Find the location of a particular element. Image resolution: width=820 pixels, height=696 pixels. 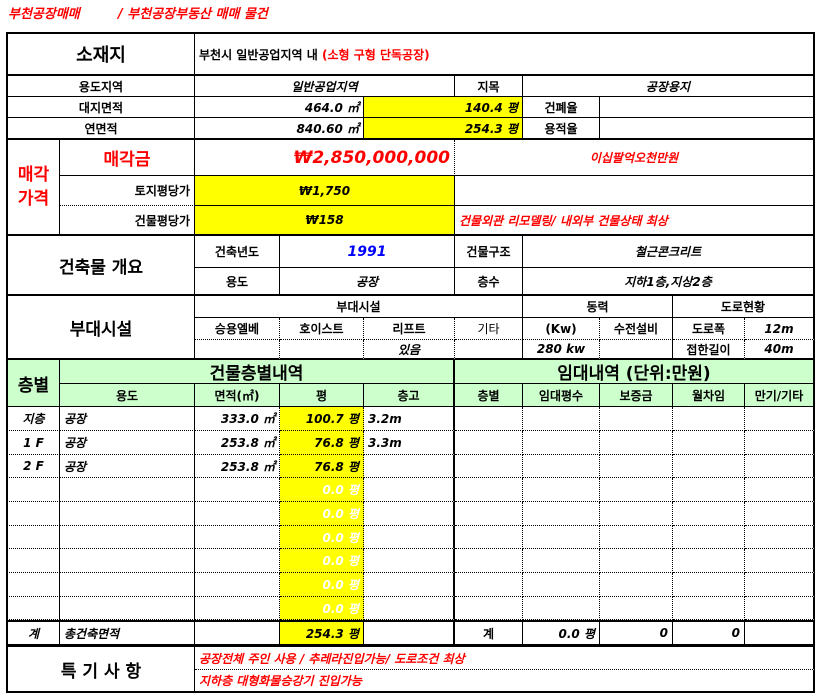

building-unit-price-value: ₩158 is located at coordinates (325, 221).